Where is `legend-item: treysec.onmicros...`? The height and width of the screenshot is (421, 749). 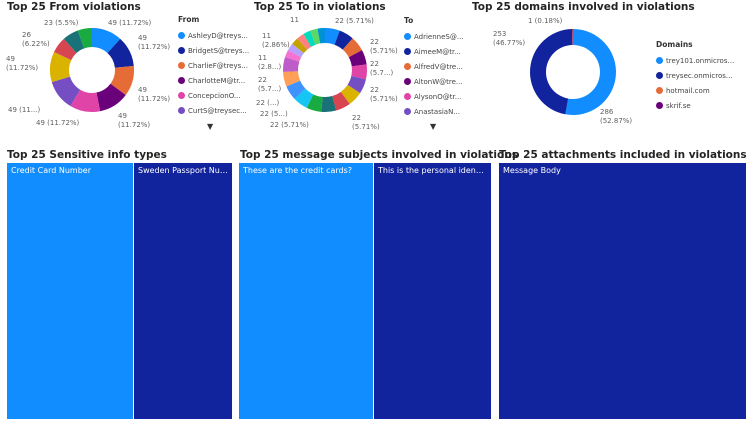
legend-item: treysec.onmicros... is located at coordinates (695, 75).